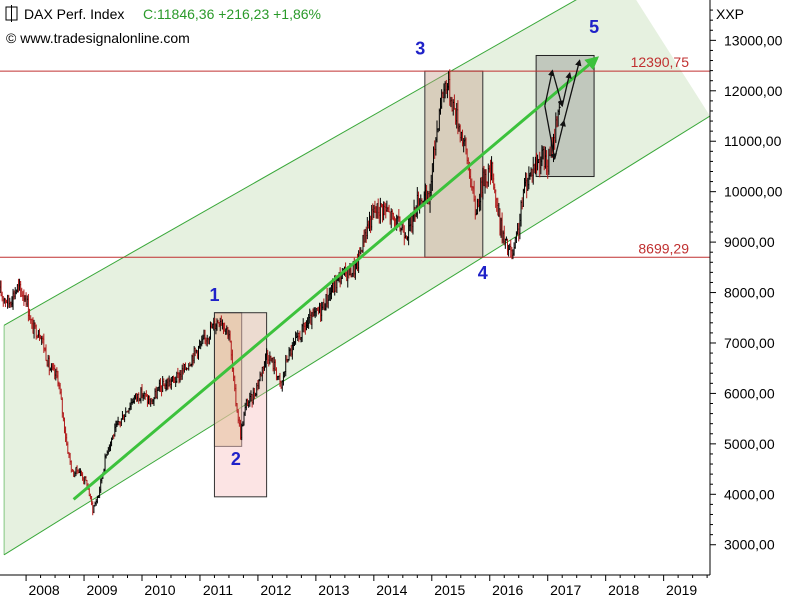 Image resolution: width=800 pixels, height=600 pixels. Describe the element at coordinates (449, 590) in the screenshot. I see `x-tick-label: 2015` at that location.